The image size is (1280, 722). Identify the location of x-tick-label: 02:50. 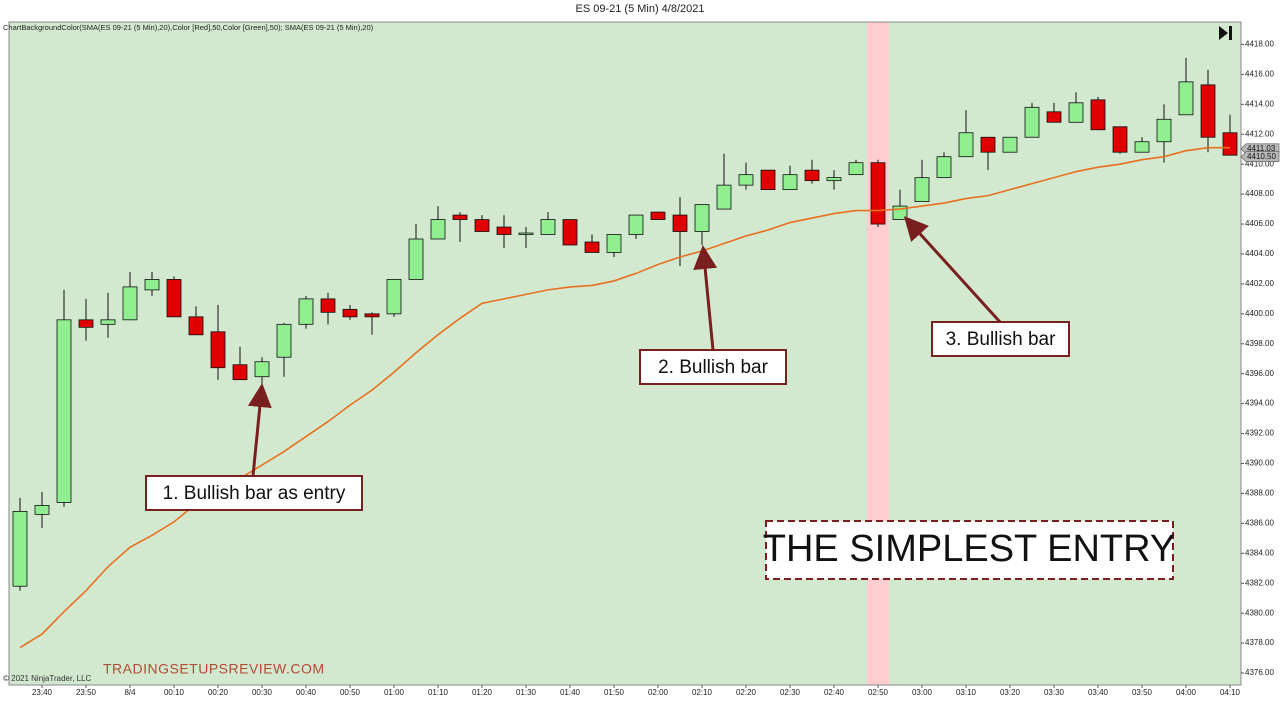
(878, 692).